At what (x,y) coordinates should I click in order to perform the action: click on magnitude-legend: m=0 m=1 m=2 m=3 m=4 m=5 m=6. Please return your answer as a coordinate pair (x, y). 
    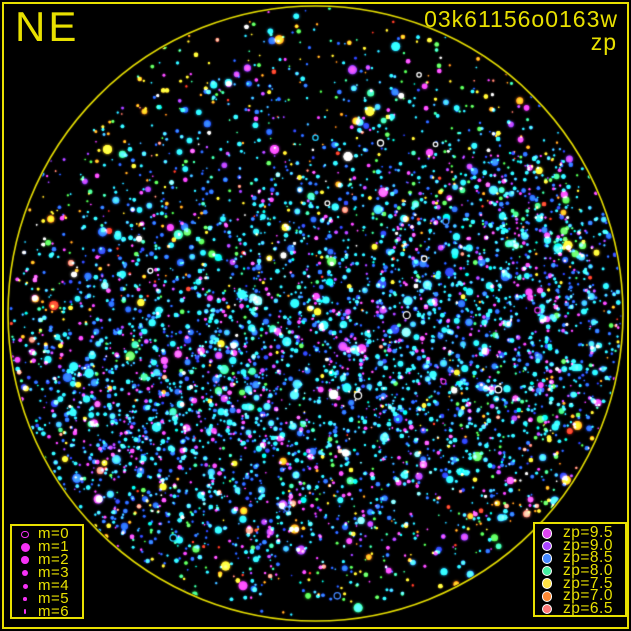
    Looking at the image, I should click on (47, 571).